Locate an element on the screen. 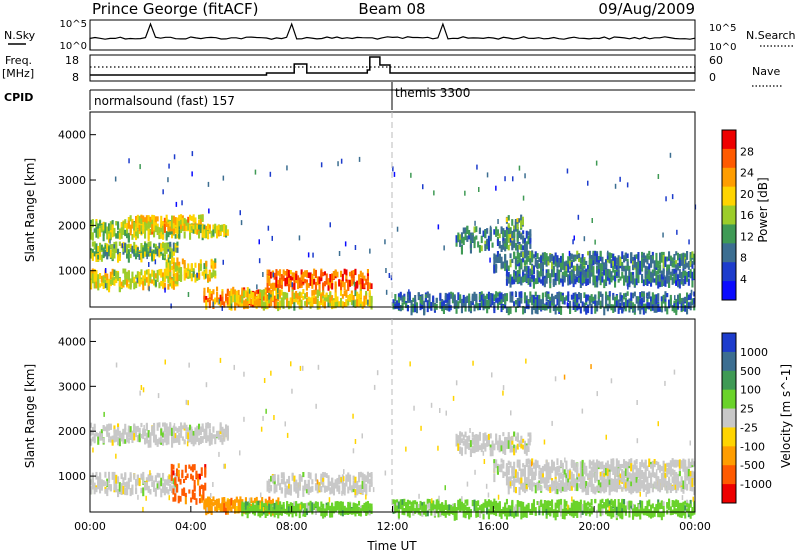  colorbar-swatch is located at coordinates (729, 272).